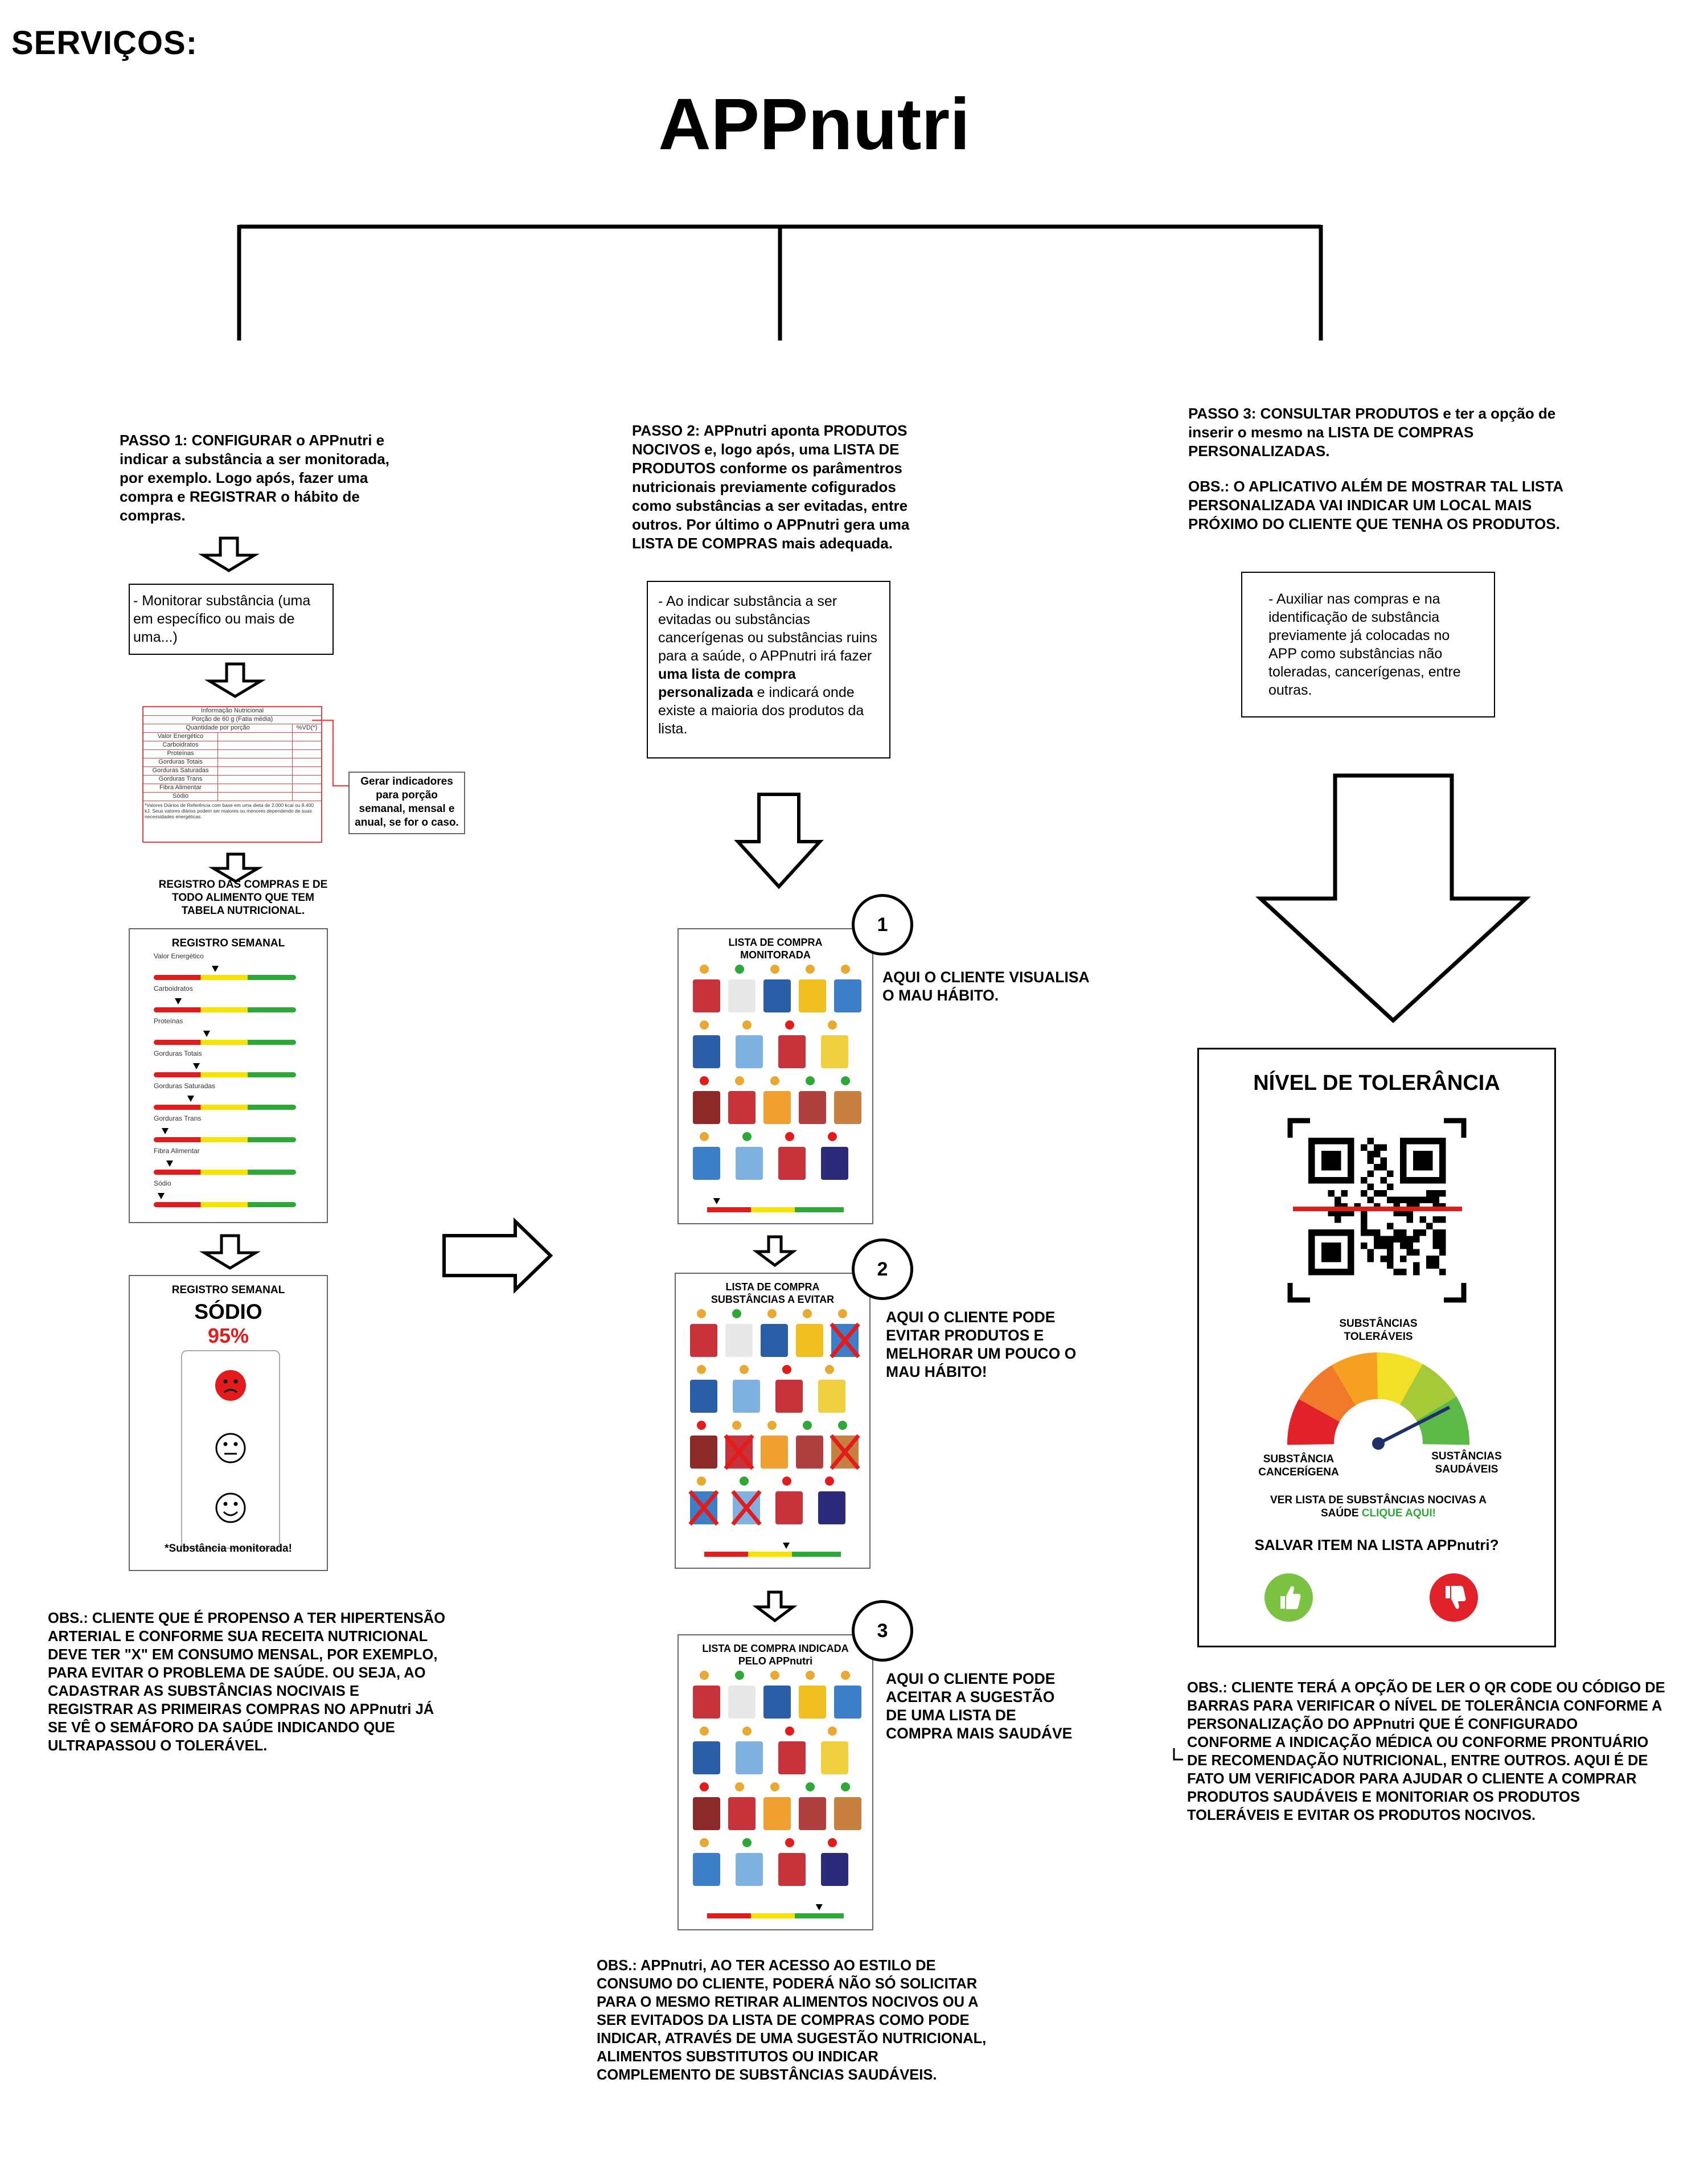  I want to click on accept-button, so click(1288, 1597).